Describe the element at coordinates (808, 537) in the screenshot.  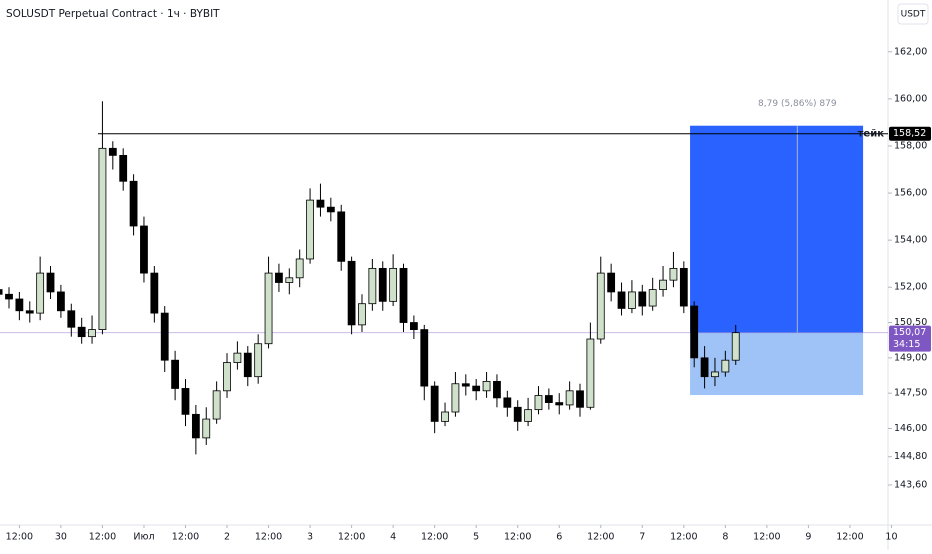
I see `x-tick-label: 9` at that location.